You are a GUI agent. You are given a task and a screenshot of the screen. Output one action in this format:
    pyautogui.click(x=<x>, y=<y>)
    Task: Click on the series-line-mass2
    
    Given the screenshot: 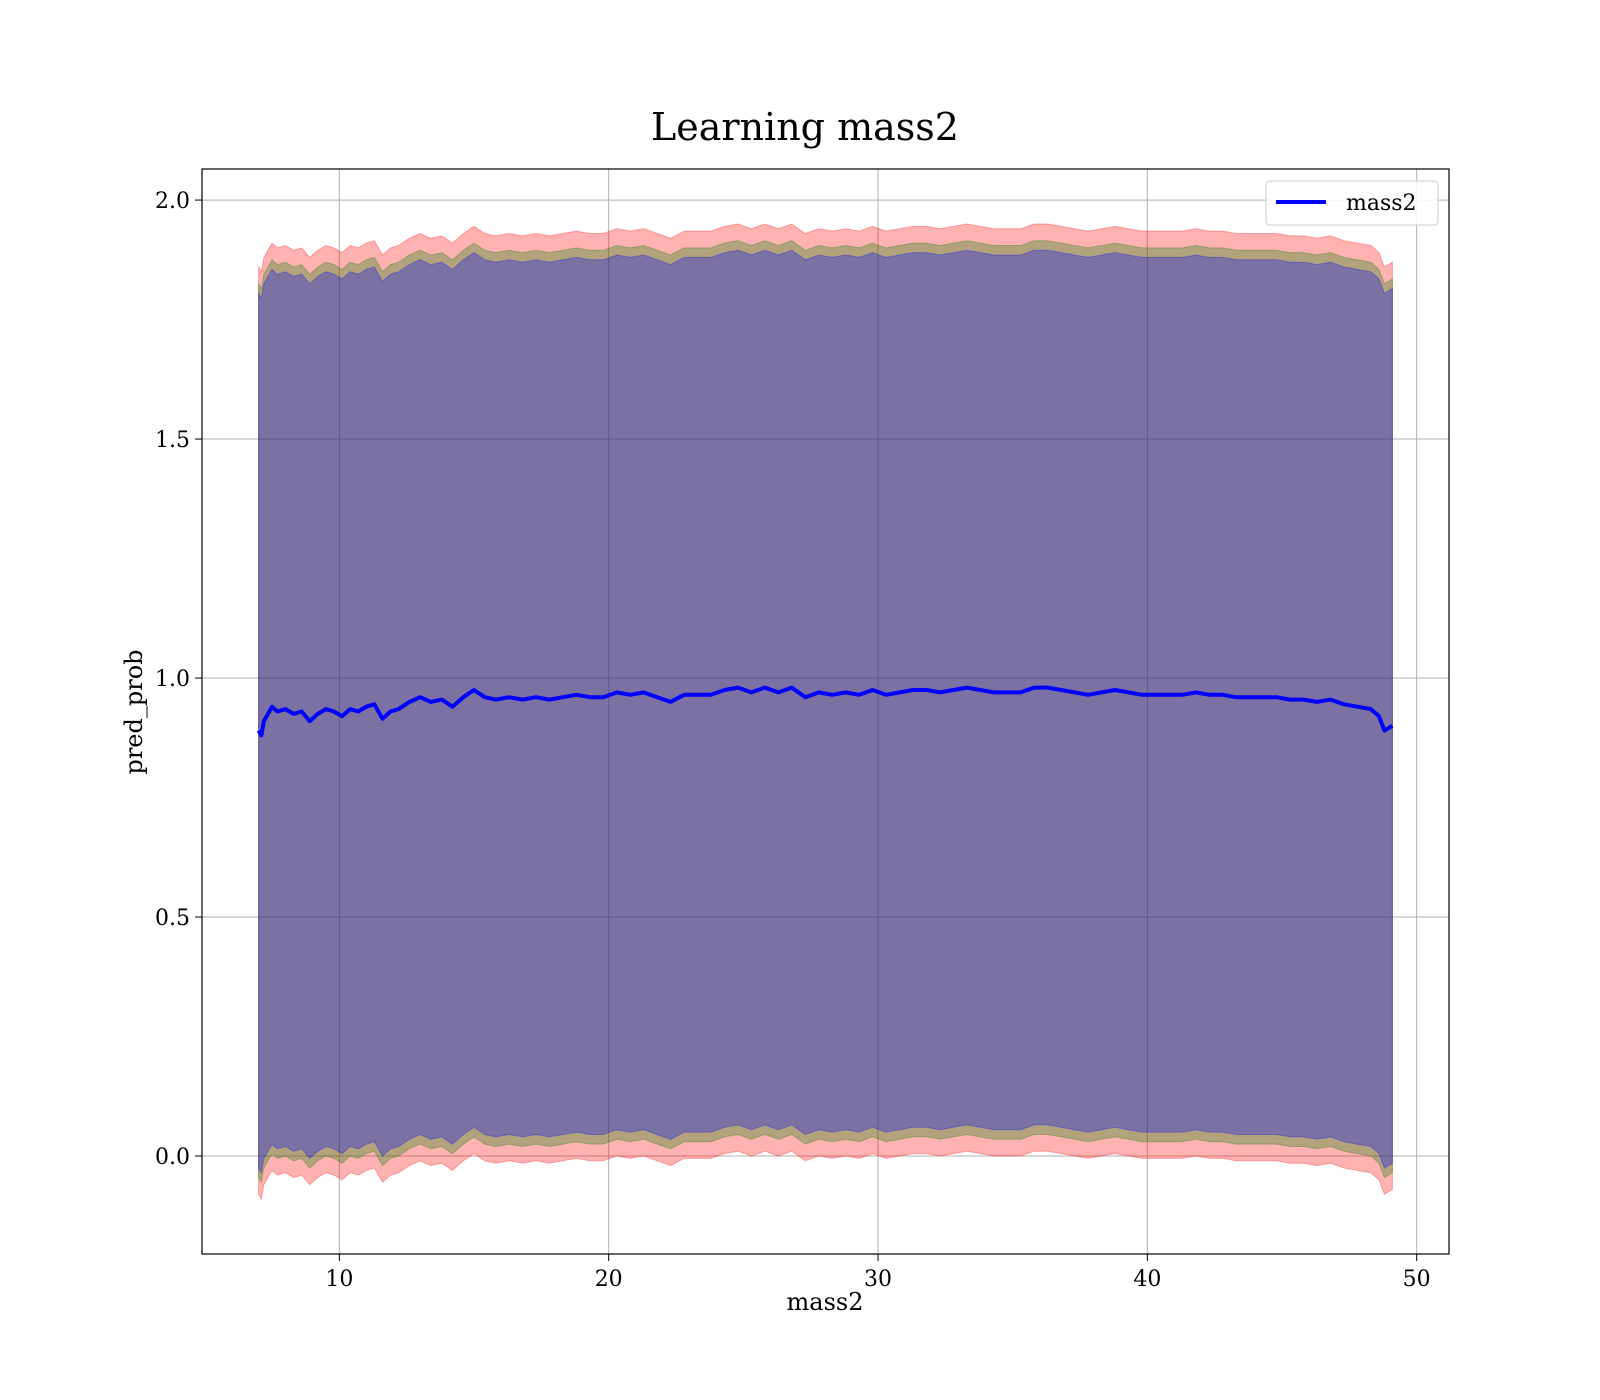 What is the action you would take?
    pyautogui.click(x=825, y=711)
    